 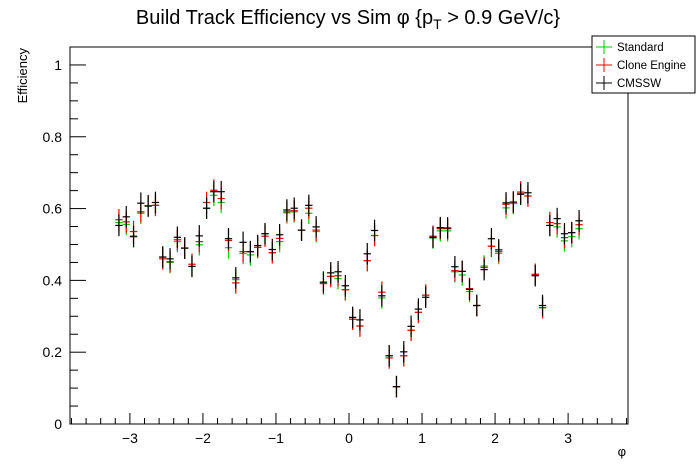 What do you see at coordinates (53, 209) in the screenshot?
I see `y-tick-label: 0.6` at bounding box center [53, 209].